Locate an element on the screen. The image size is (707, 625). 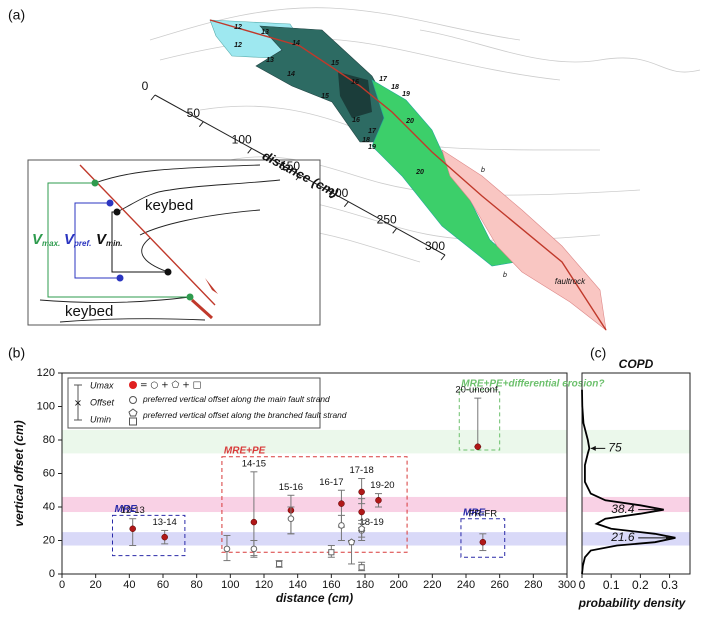
density-curve is located at coordinates (628, 482).